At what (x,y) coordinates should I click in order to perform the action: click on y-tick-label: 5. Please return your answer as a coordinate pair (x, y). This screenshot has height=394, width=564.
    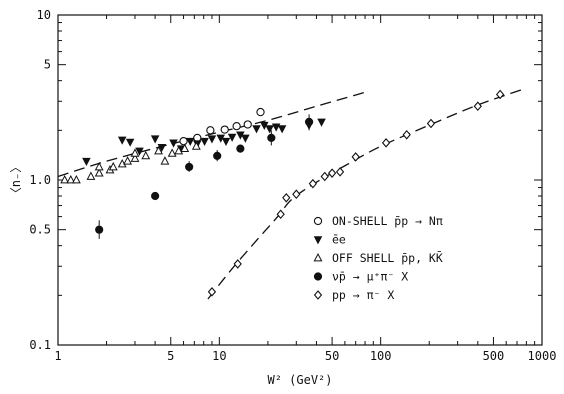
    Looking at the image, I should click on (47, 65).